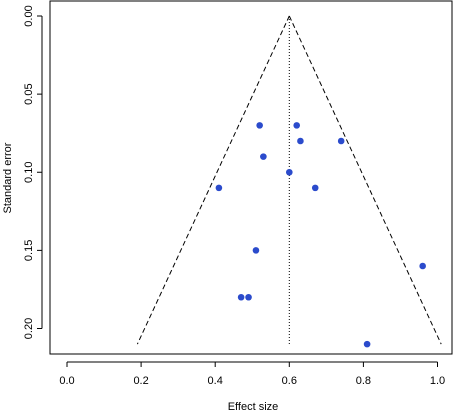  Describe the element at coordinates (66, 381) in the screenshot. I see `x-tick-label: 0.0` at that location.